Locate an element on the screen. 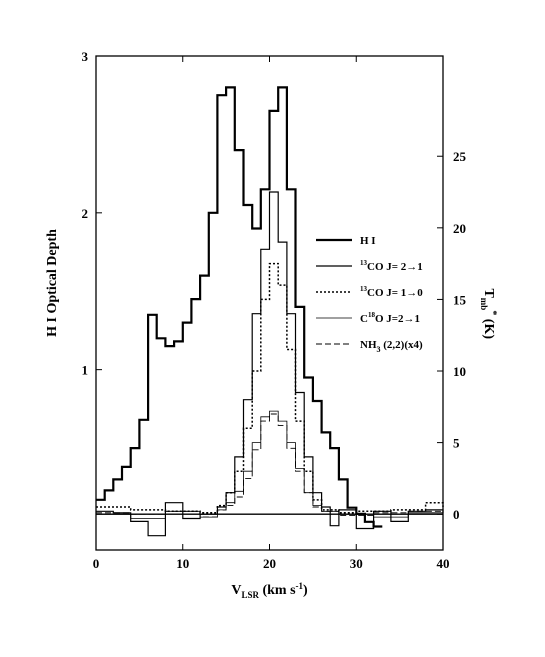  y-right-tick-label: 15 is located at coordinates (460, 299).